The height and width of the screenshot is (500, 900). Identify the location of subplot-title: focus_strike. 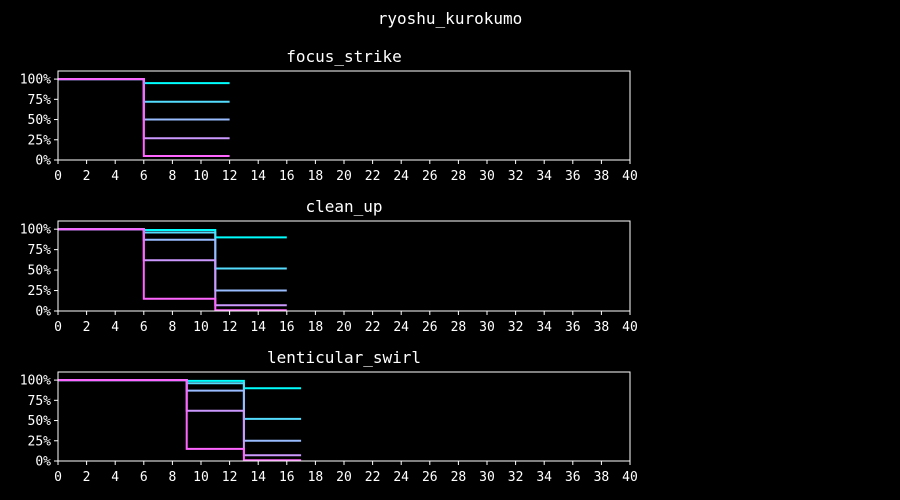
(344, 56).